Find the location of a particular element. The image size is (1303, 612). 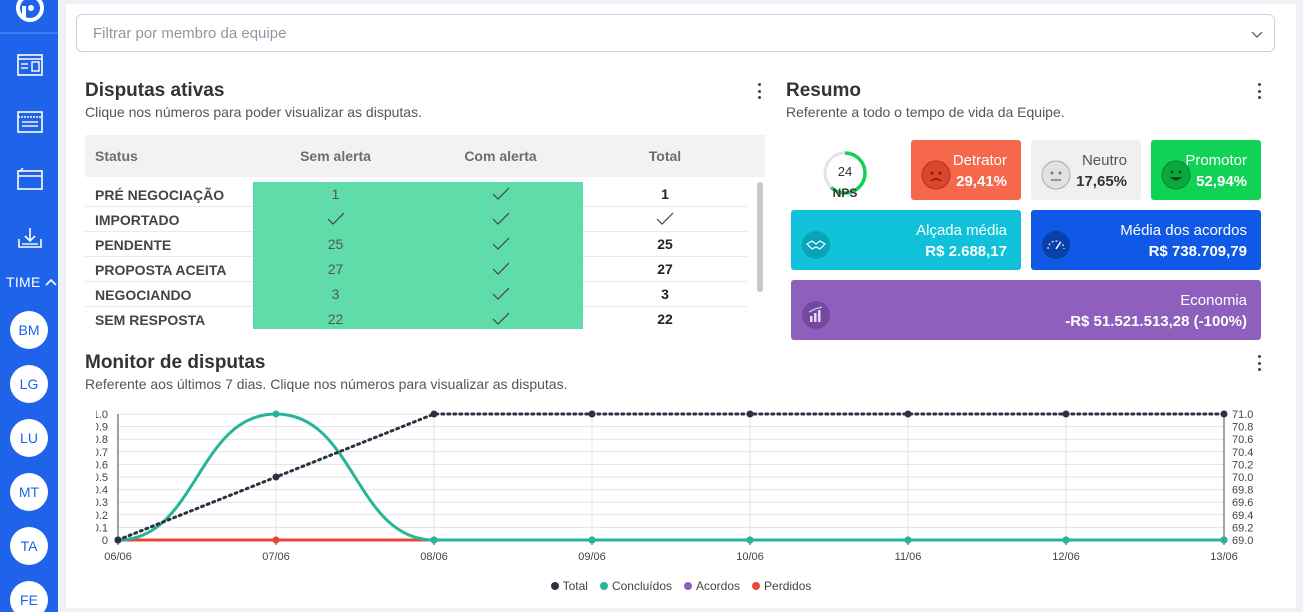

folder-icon is located at coordinates (30, 179).